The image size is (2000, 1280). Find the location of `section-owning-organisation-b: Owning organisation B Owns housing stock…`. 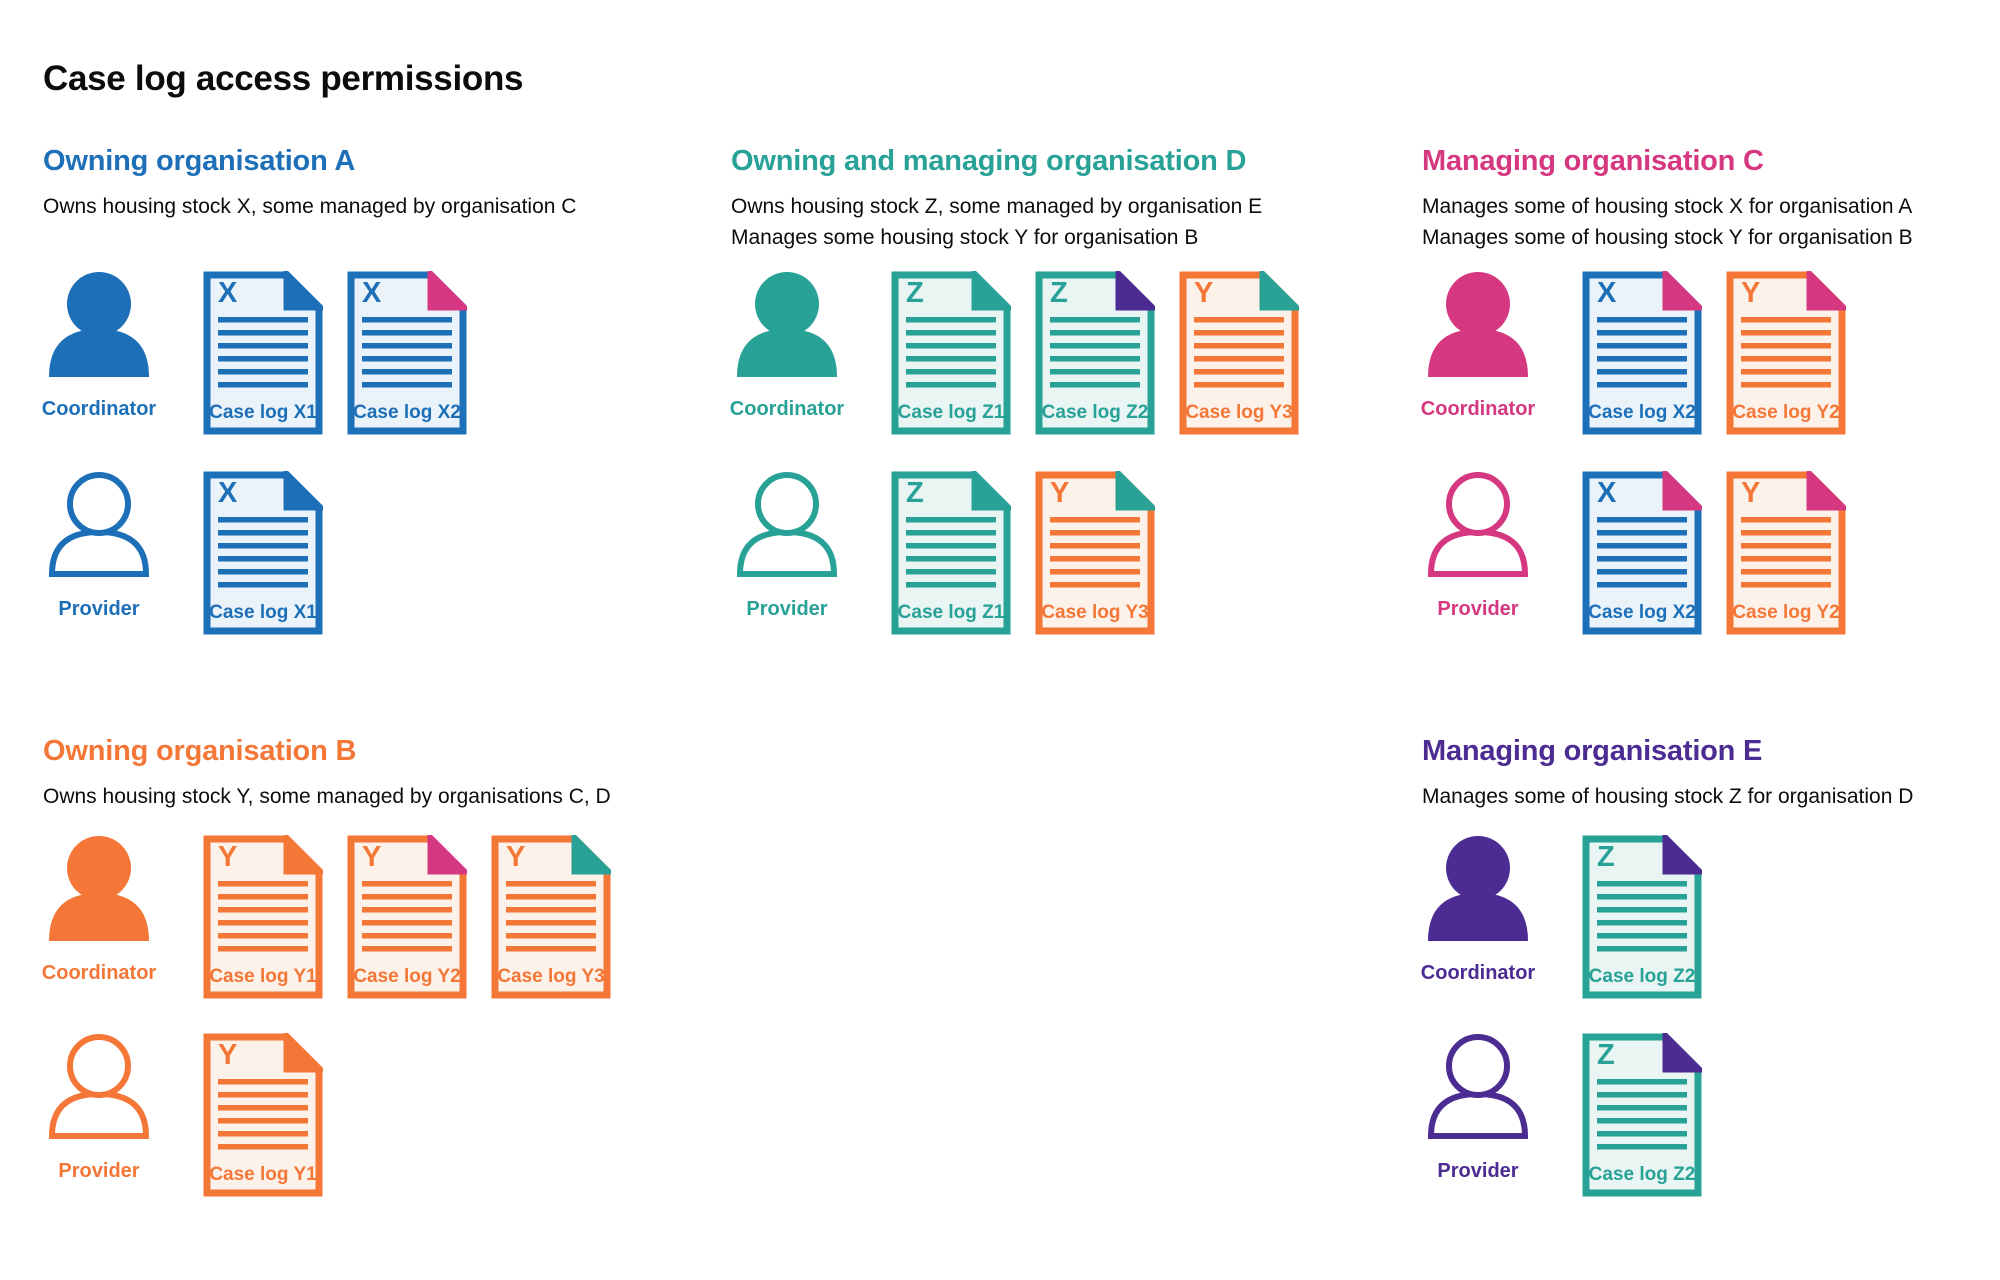

section-owning-organisation-b: Owning organisation B Owns housing stock… is located at coordinates (387, 966).